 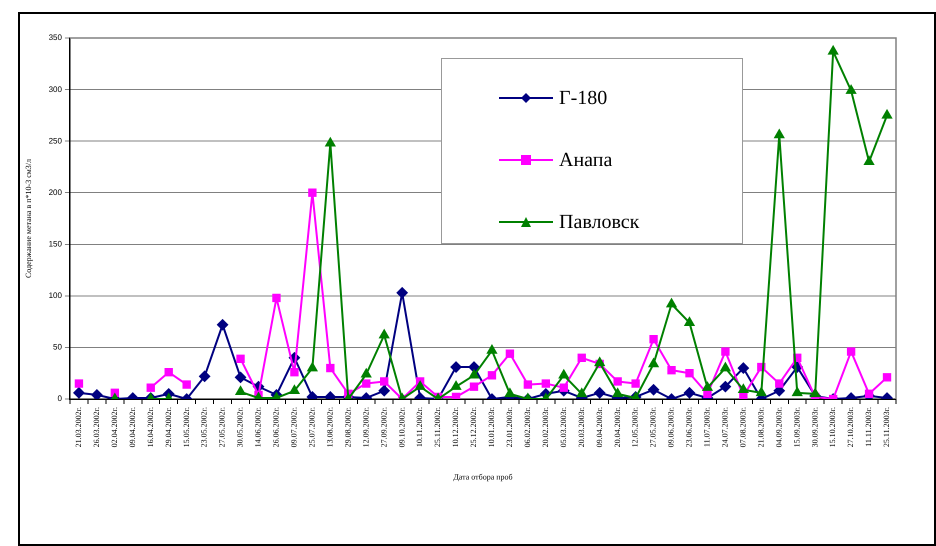 I want to click on x-tick-label: 24.07.2003г., so click(x=725, y=427).